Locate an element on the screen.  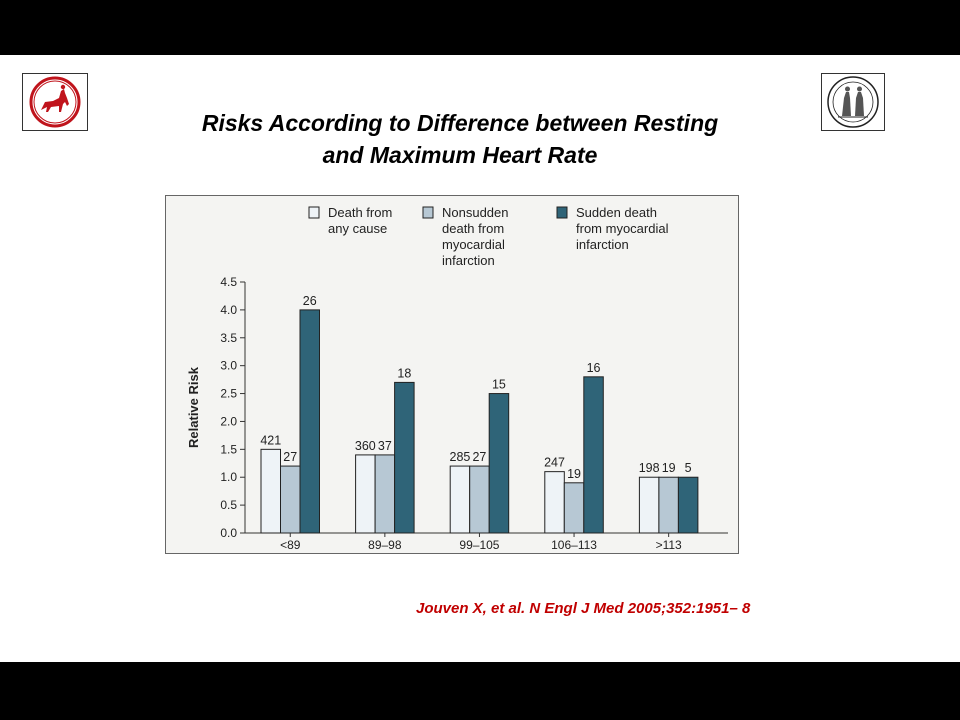
centaur-emblem-icon is located at coordinates (55, 102).